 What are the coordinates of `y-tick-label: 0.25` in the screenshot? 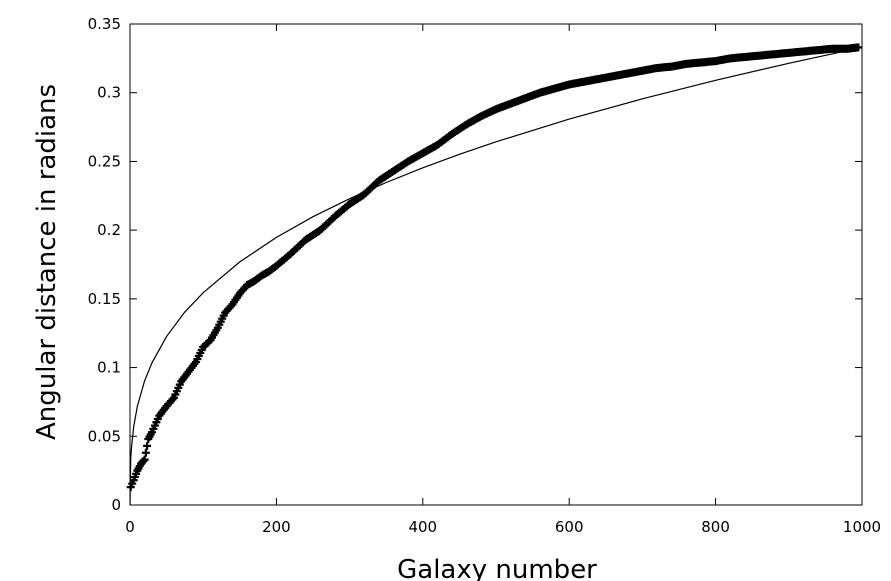 It's located at (104, 161).